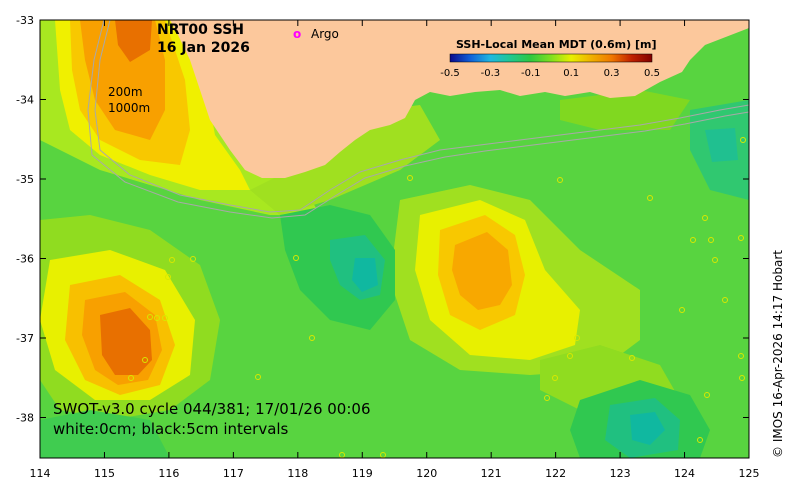  What do you see at coordinates (482, 271) in the screenshot?
I see `contour-central-eddy-orange` at bounding box center [482, 271].